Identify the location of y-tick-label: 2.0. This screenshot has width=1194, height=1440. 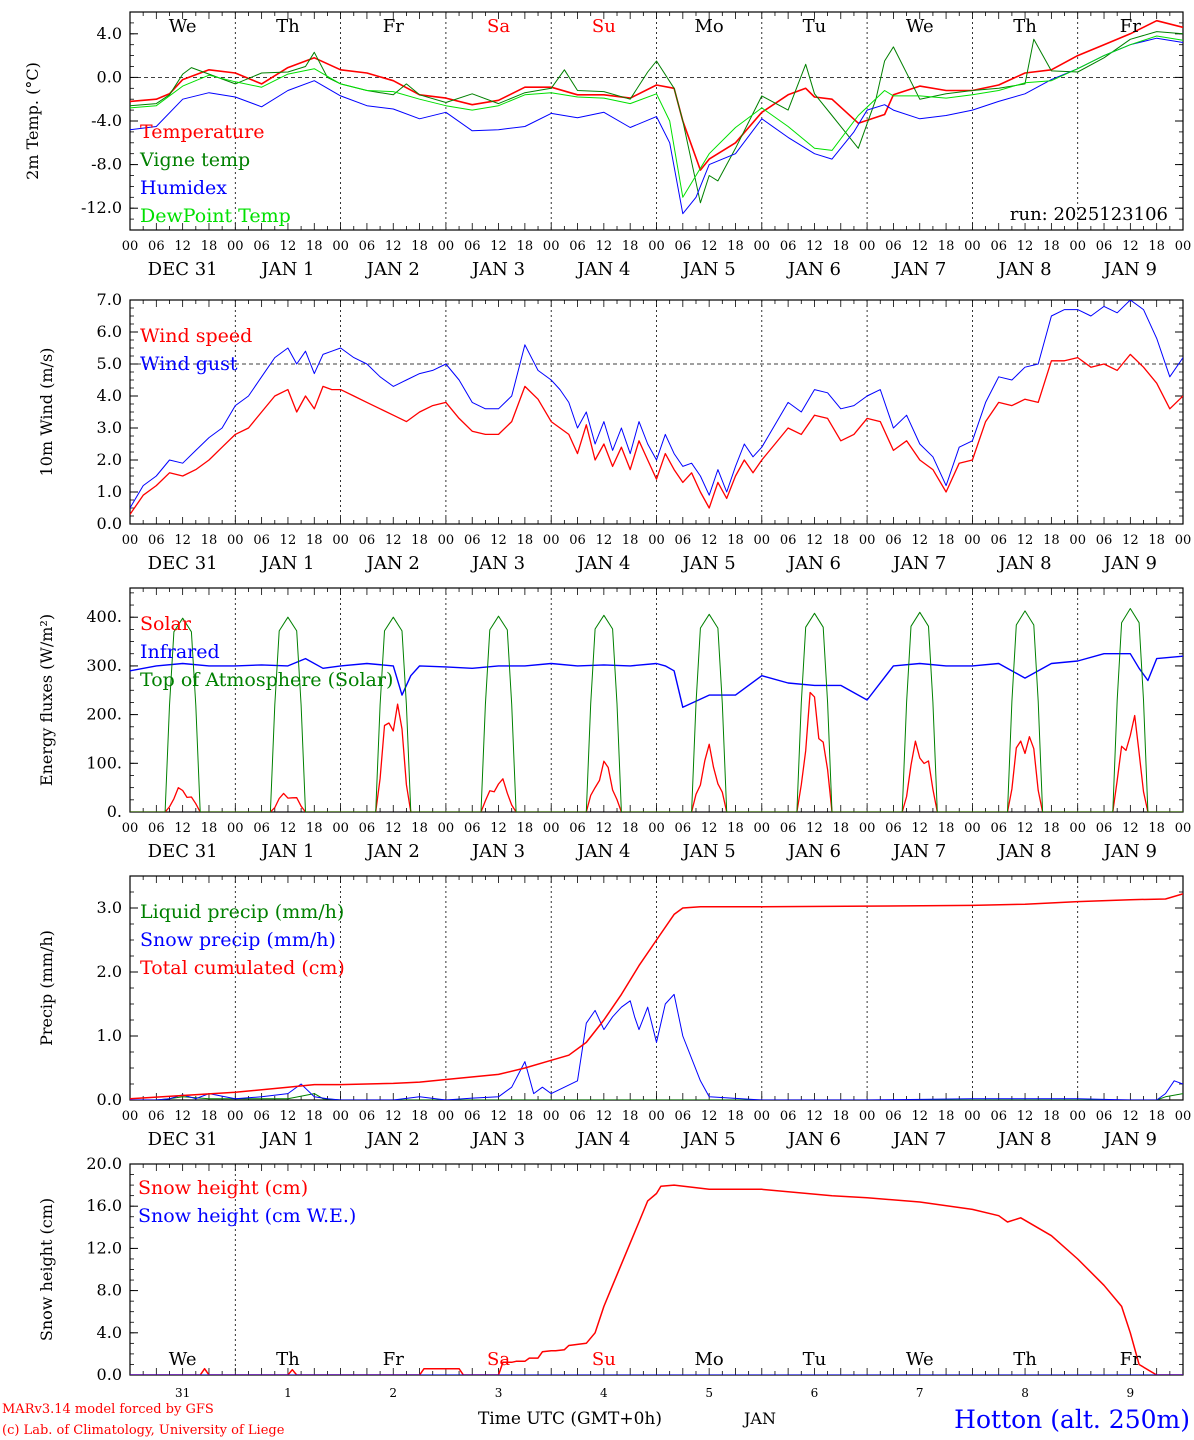
(109, 459).